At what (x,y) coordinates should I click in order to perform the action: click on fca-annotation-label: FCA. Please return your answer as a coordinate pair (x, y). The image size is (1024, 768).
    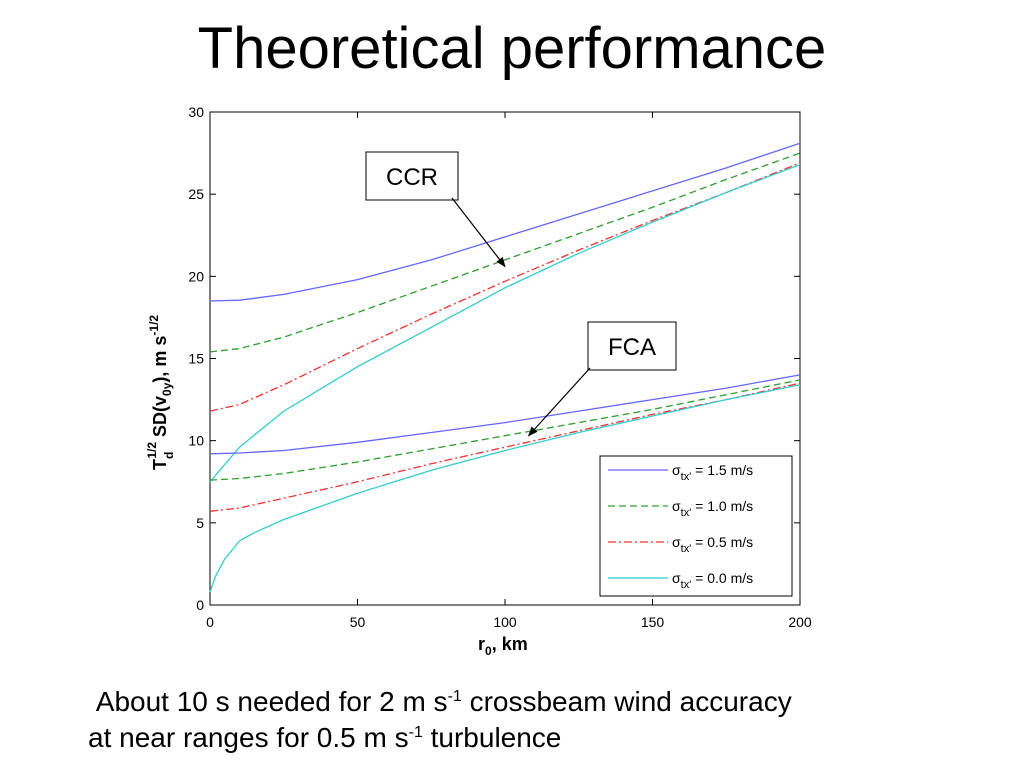
    Looking at the image, I should click on (632, 347).